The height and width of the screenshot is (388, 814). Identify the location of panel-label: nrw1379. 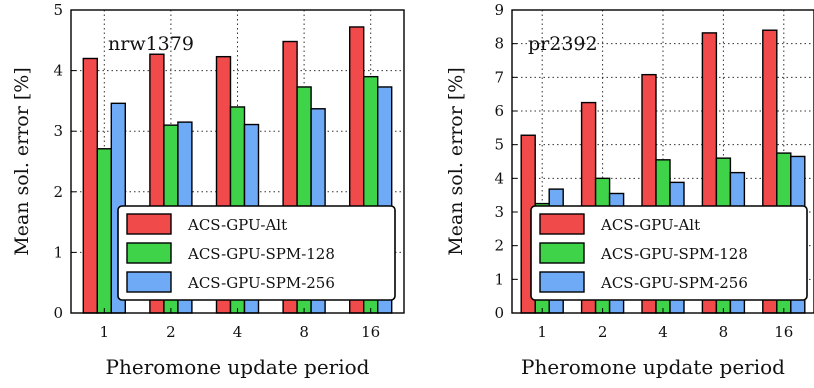
(151, 44).